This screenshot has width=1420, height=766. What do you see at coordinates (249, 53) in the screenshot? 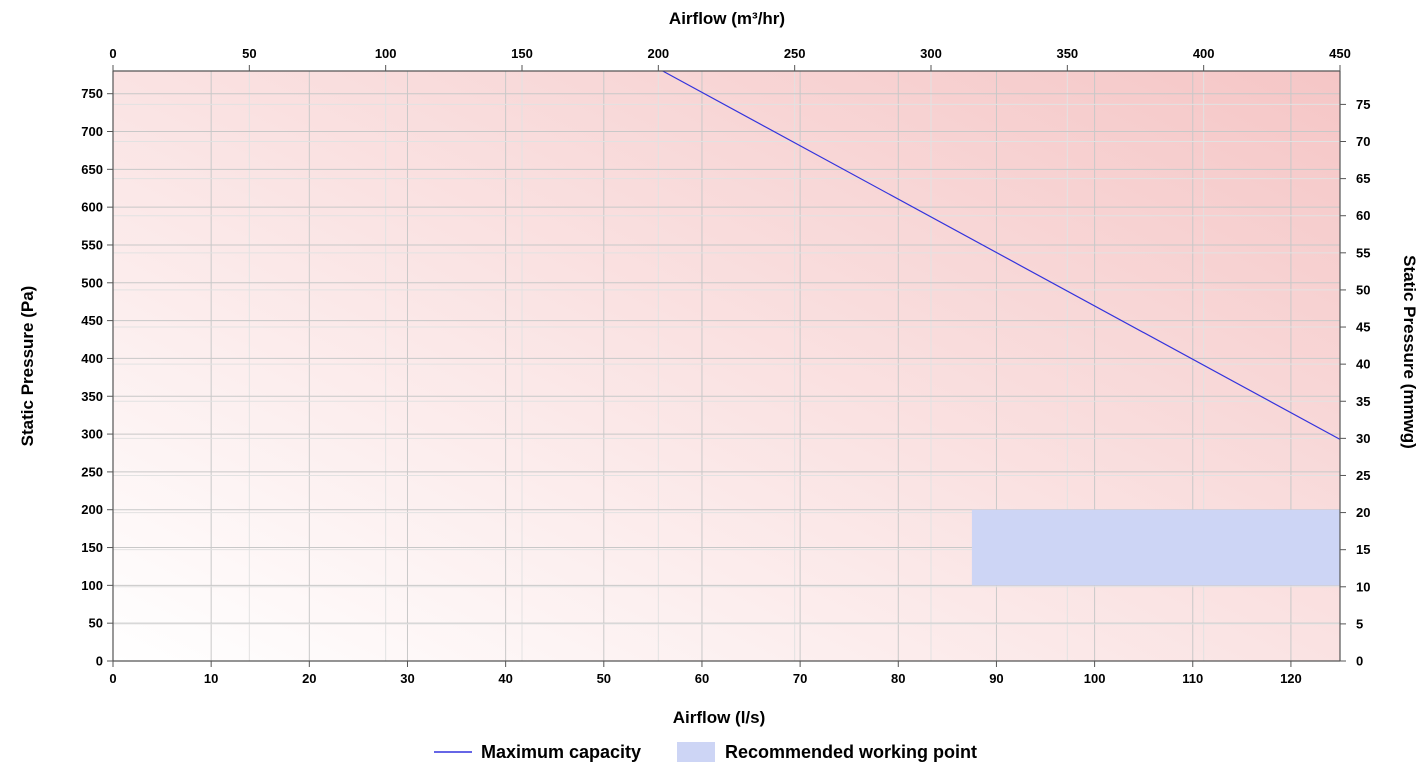
I see `x-top-tick-label: 50` at bounding box center [249, 53].